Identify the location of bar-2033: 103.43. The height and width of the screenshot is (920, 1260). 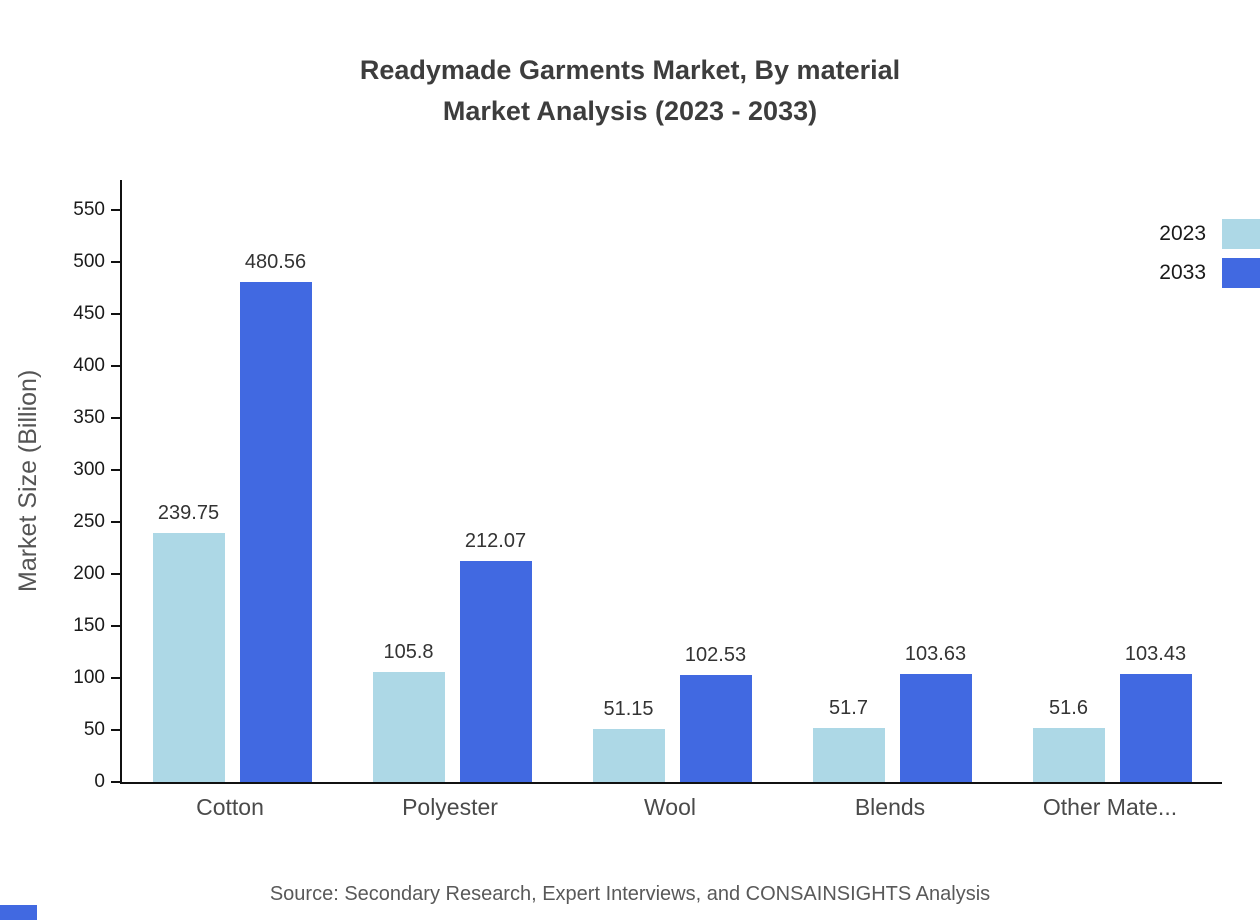
(1155, 712).